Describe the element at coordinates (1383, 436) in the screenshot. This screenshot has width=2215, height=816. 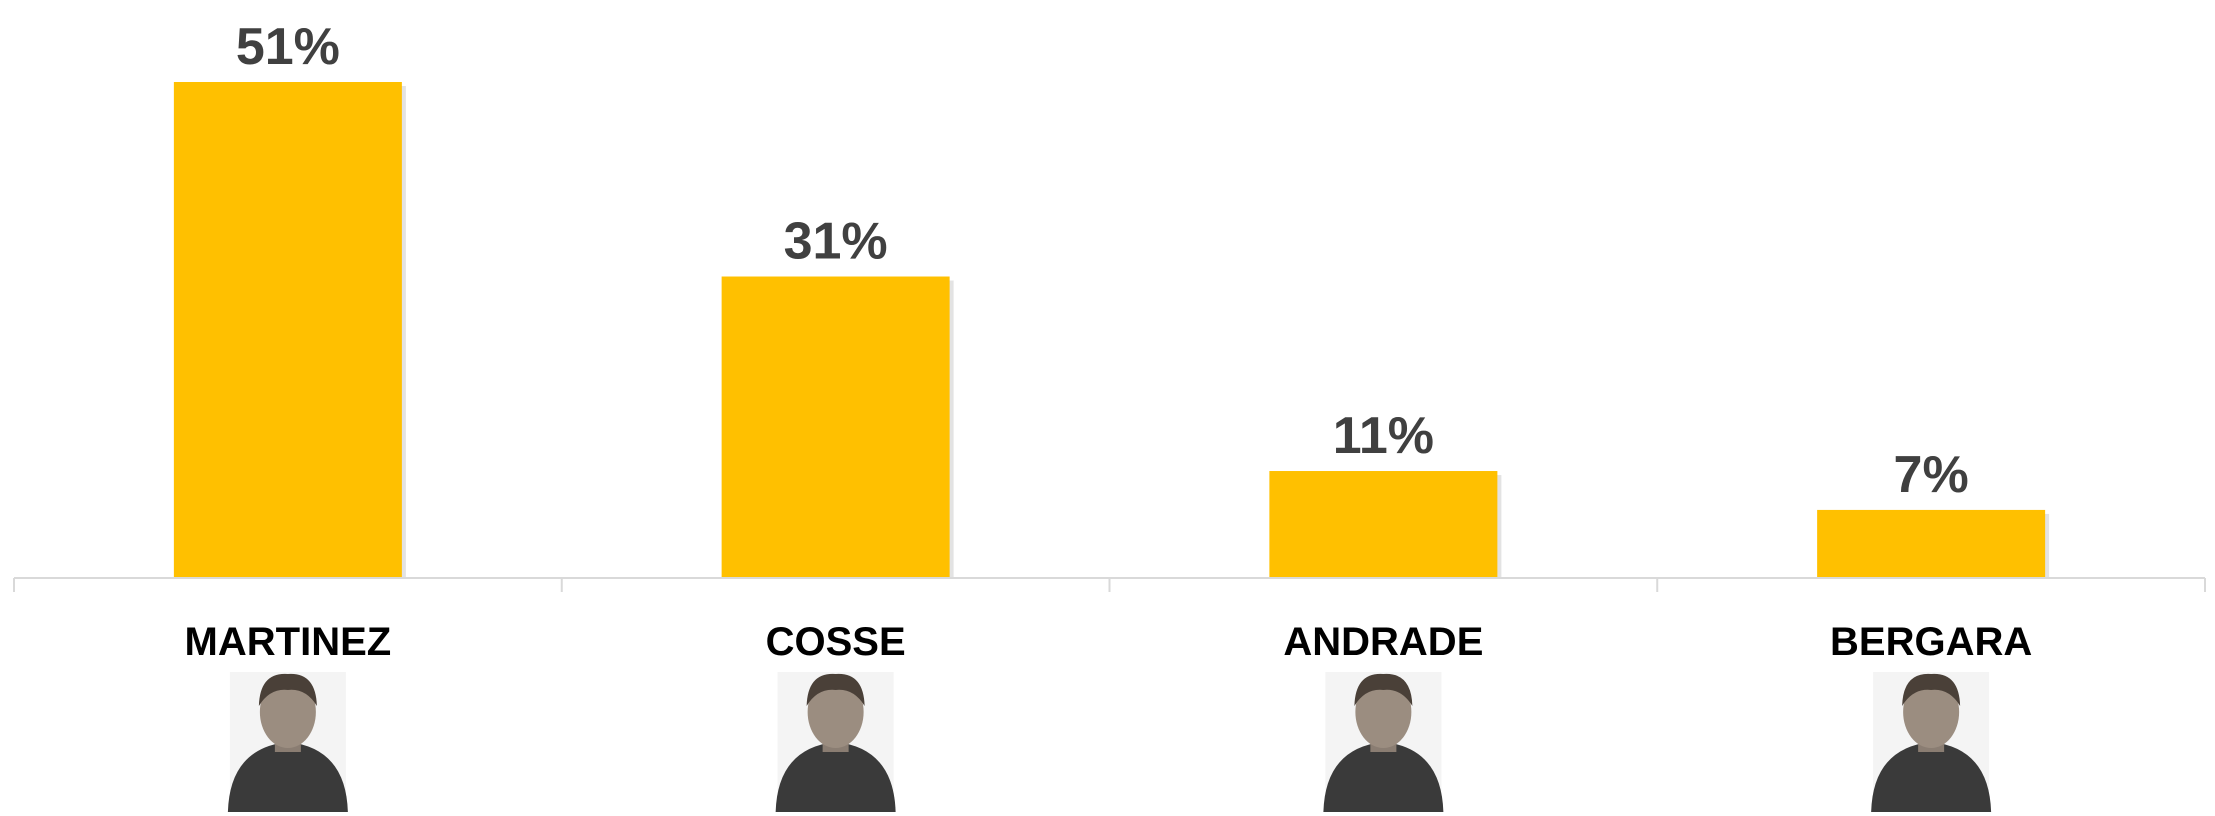
I see `data-label-andrade: 11%` at that location.